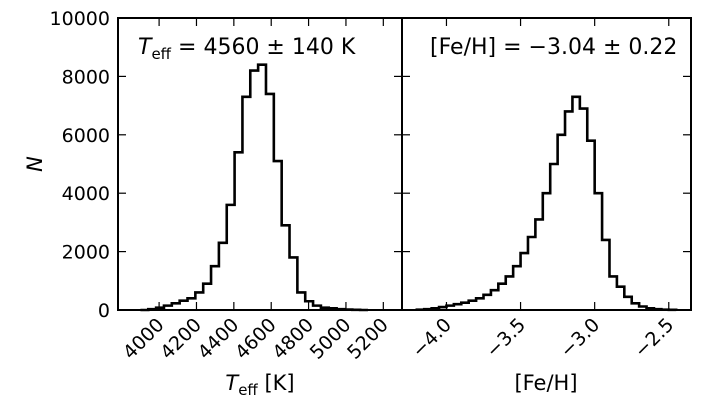 Image resolution: width=711 pixels, height=406 pixels. I want to click on left-xtick-label: 5000, so click(331, 339).